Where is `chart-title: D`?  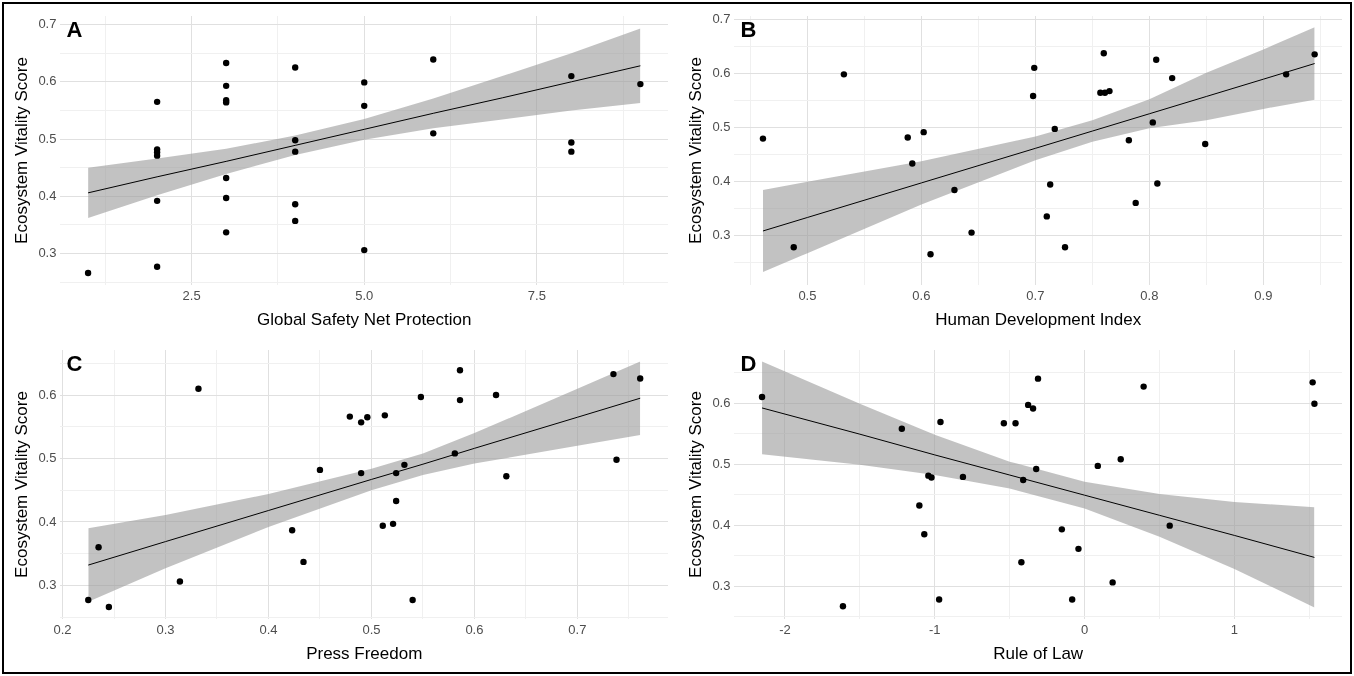 chart-title: D is located at coordinates (748, 364).